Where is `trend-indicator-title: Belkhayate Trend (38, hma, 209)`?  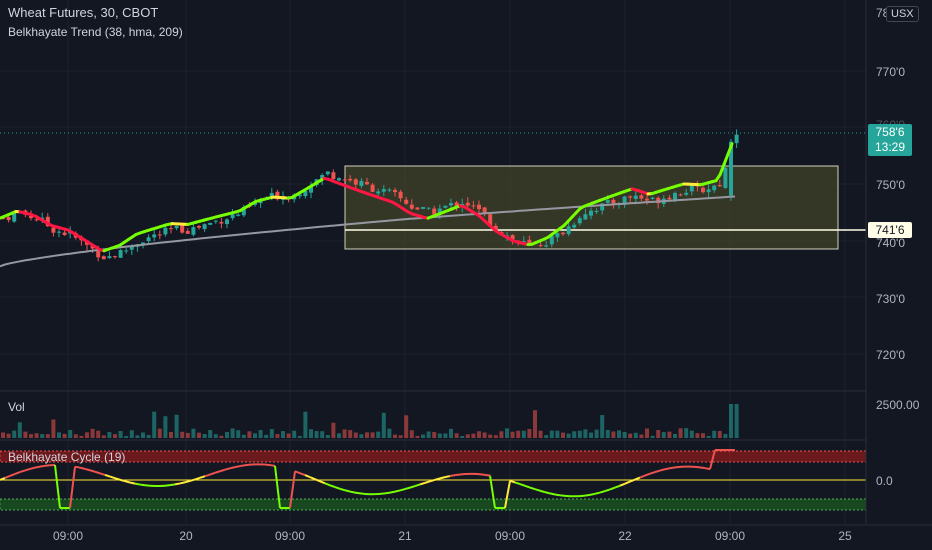 trend-indicator-title: Belkhayate Trend (38, hma, 209) is located at coordinates (95, 32).